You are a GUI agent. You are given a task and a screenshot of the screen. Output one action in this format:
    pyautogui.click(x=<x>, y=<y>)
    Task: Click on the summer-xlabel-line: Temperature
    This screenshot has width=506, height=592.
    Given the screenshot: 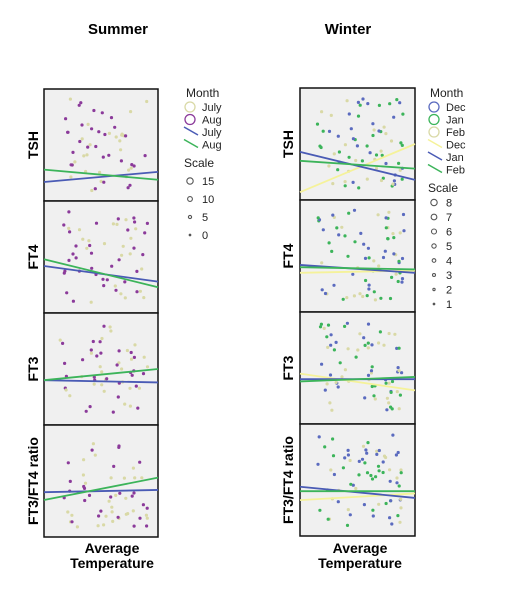 What is the action you would take?
    pyautogui.click(x=112, y=563)
    